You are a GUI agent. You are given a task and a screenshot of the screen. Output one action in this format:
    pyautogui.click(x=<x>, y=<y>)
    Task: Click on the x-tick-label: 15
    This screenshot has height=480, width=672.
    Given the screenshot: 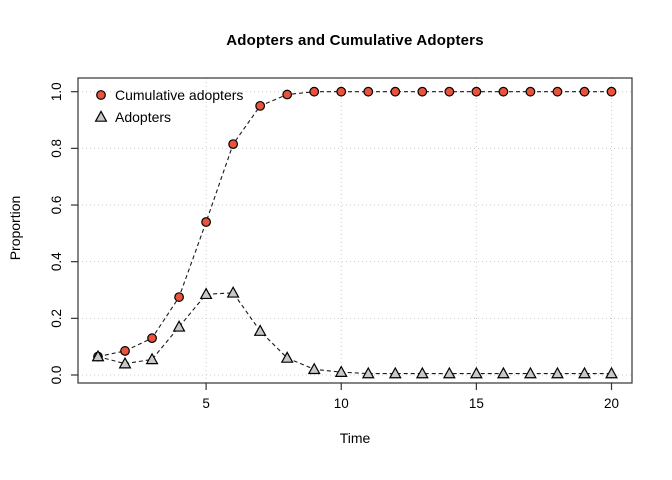 What is the action you would take?
    pyautogui.click(x=476, y=403)
    